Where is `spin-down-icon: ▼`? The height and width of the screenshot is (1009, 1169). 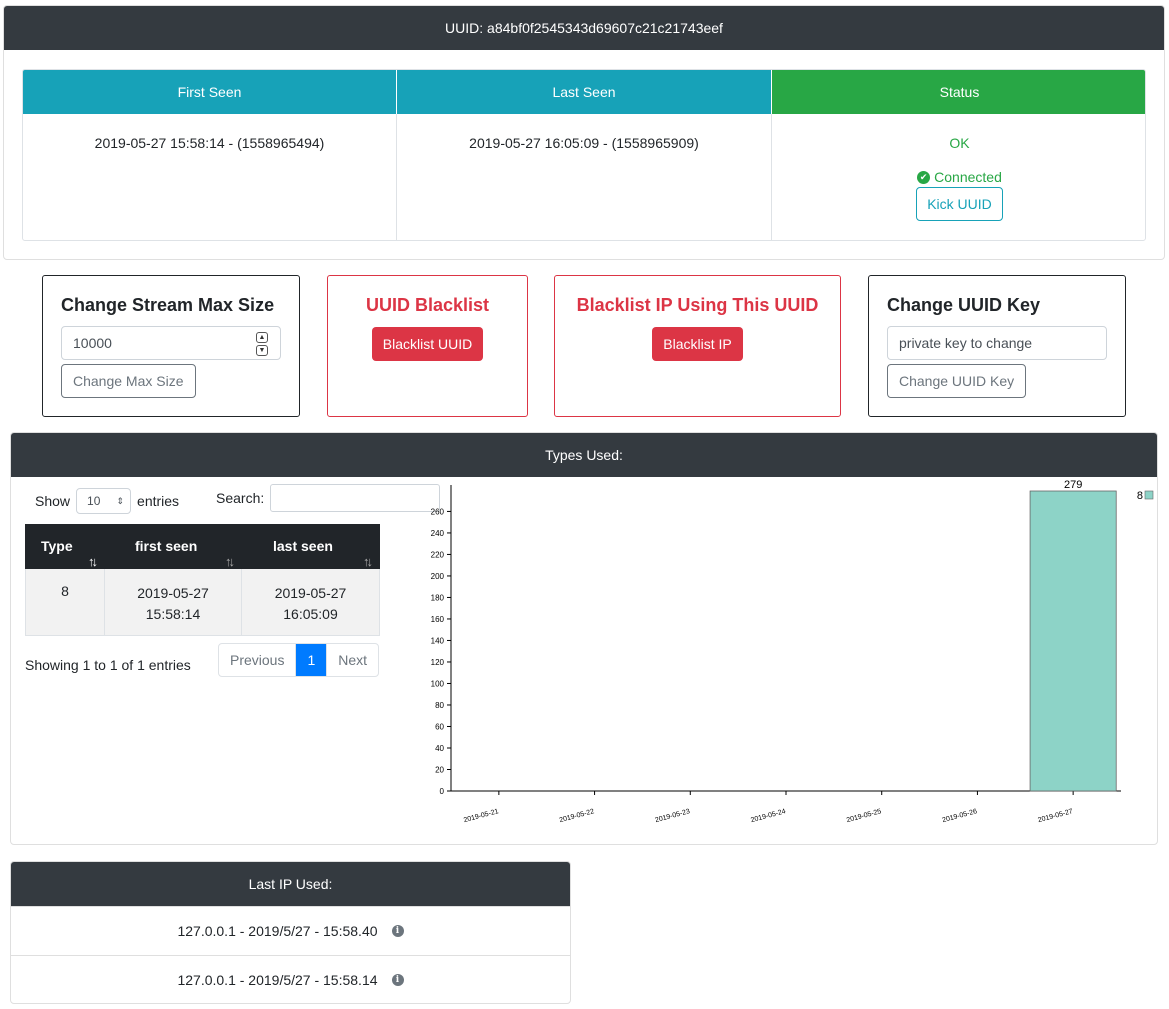 spin-down-icon: ▼ is located at coordinates (262, 350).